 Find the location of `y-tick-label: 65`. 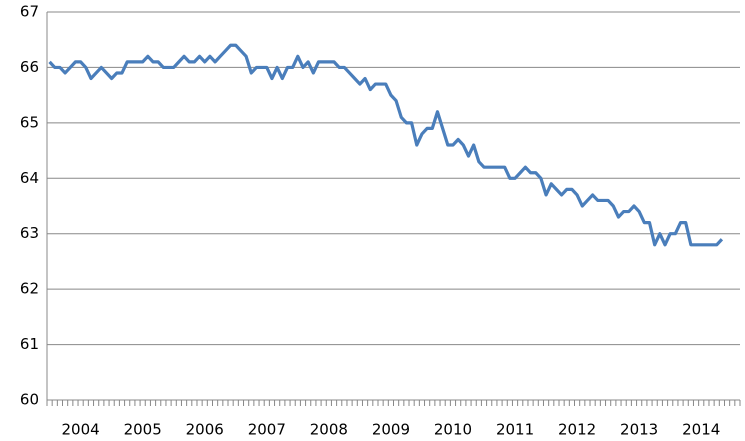

y-tick-label: 65 is located at coordinates (29, 122).